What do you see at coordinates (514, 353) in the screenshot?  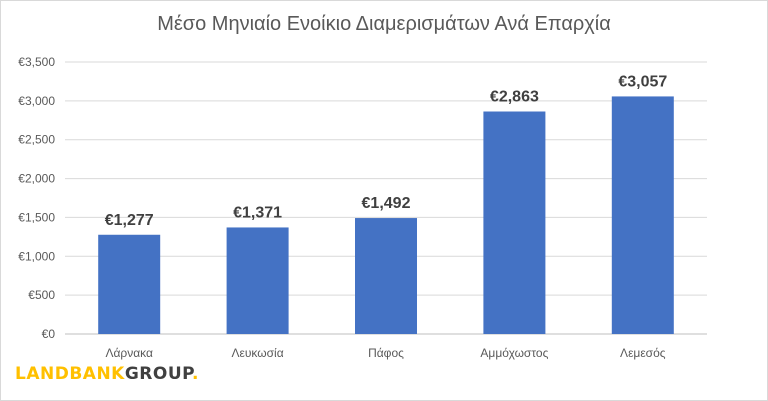 I see `x-tick-label: Αμμόχωστος` at bounding box center [514, 353].